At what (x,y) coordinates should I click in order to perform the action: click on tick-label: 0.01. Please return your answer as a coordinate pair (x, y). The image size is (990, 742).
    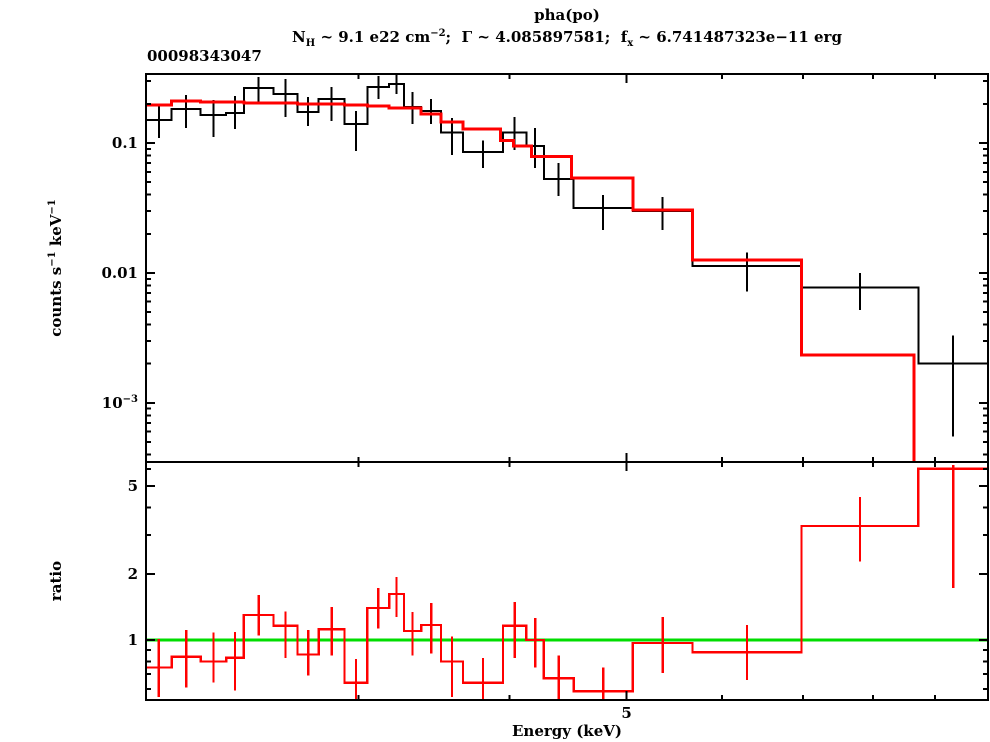
    Looking at the image, I should click on (119, 273).